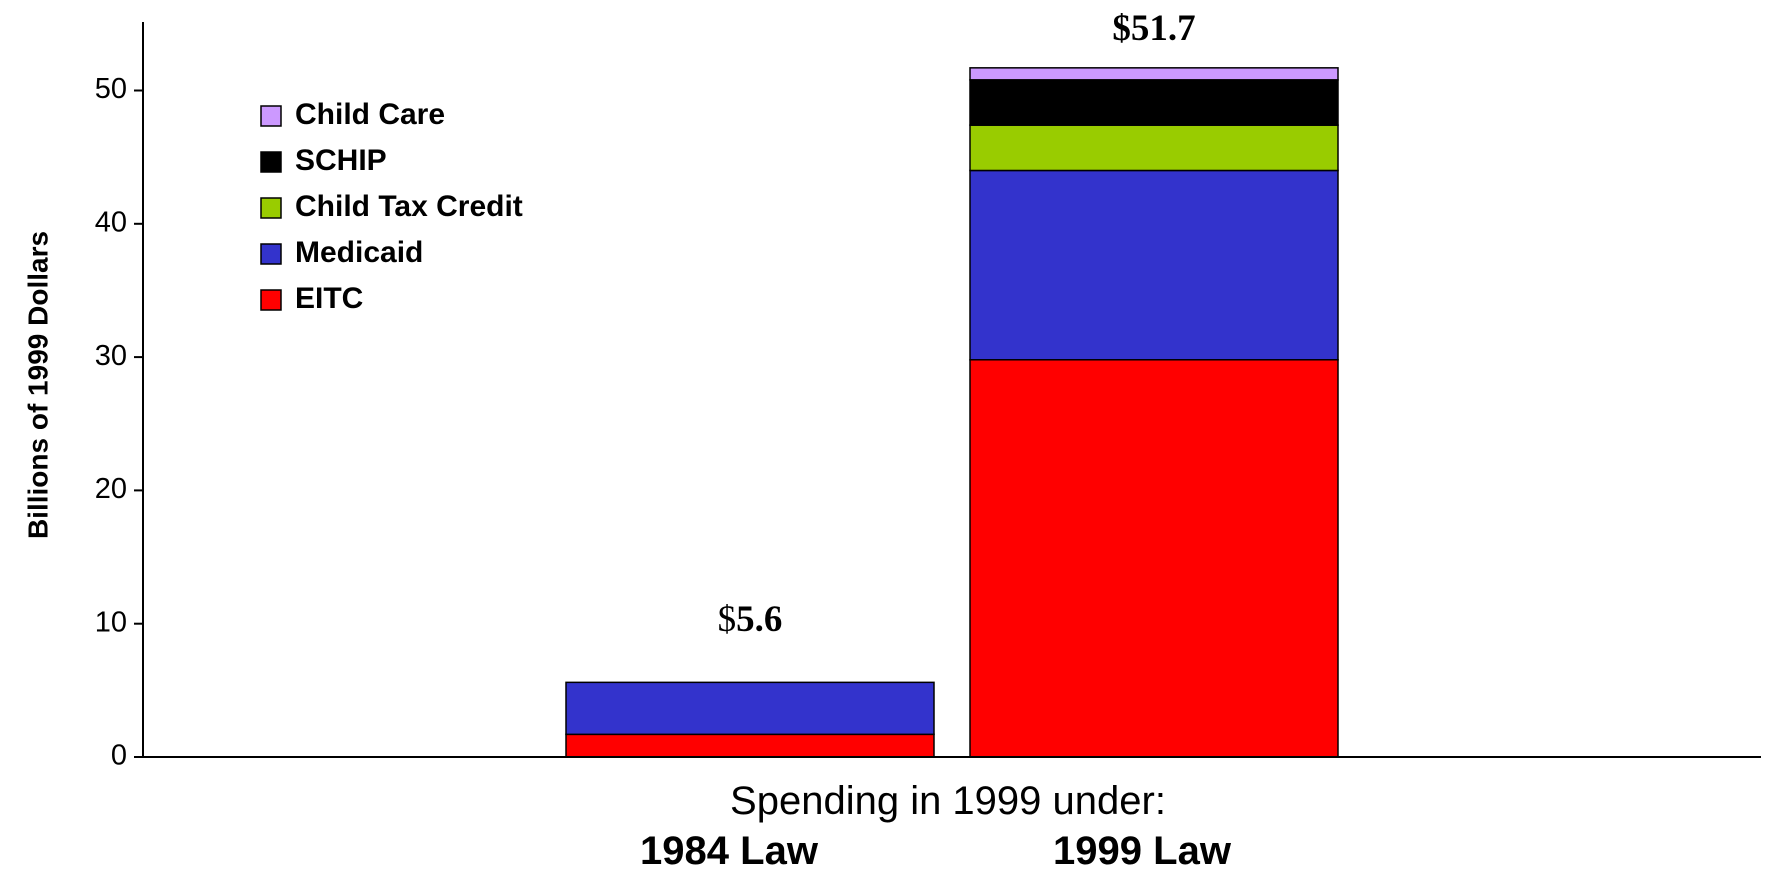 Image resolution: width=1767 pixels, height=885 pixels. Describe the element at coordinates (948, 801) in the screenshot. I see `x-axis-title: Spending in 1999 under:` at that location.